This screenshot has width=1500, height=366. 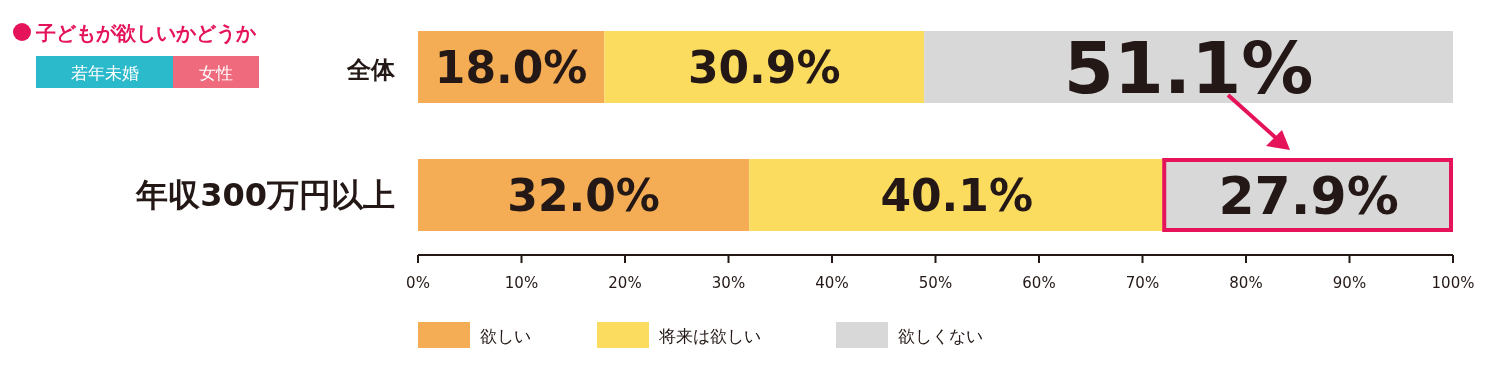 I want to click on x-tick-label: 40%, so click(x=832, y=283).